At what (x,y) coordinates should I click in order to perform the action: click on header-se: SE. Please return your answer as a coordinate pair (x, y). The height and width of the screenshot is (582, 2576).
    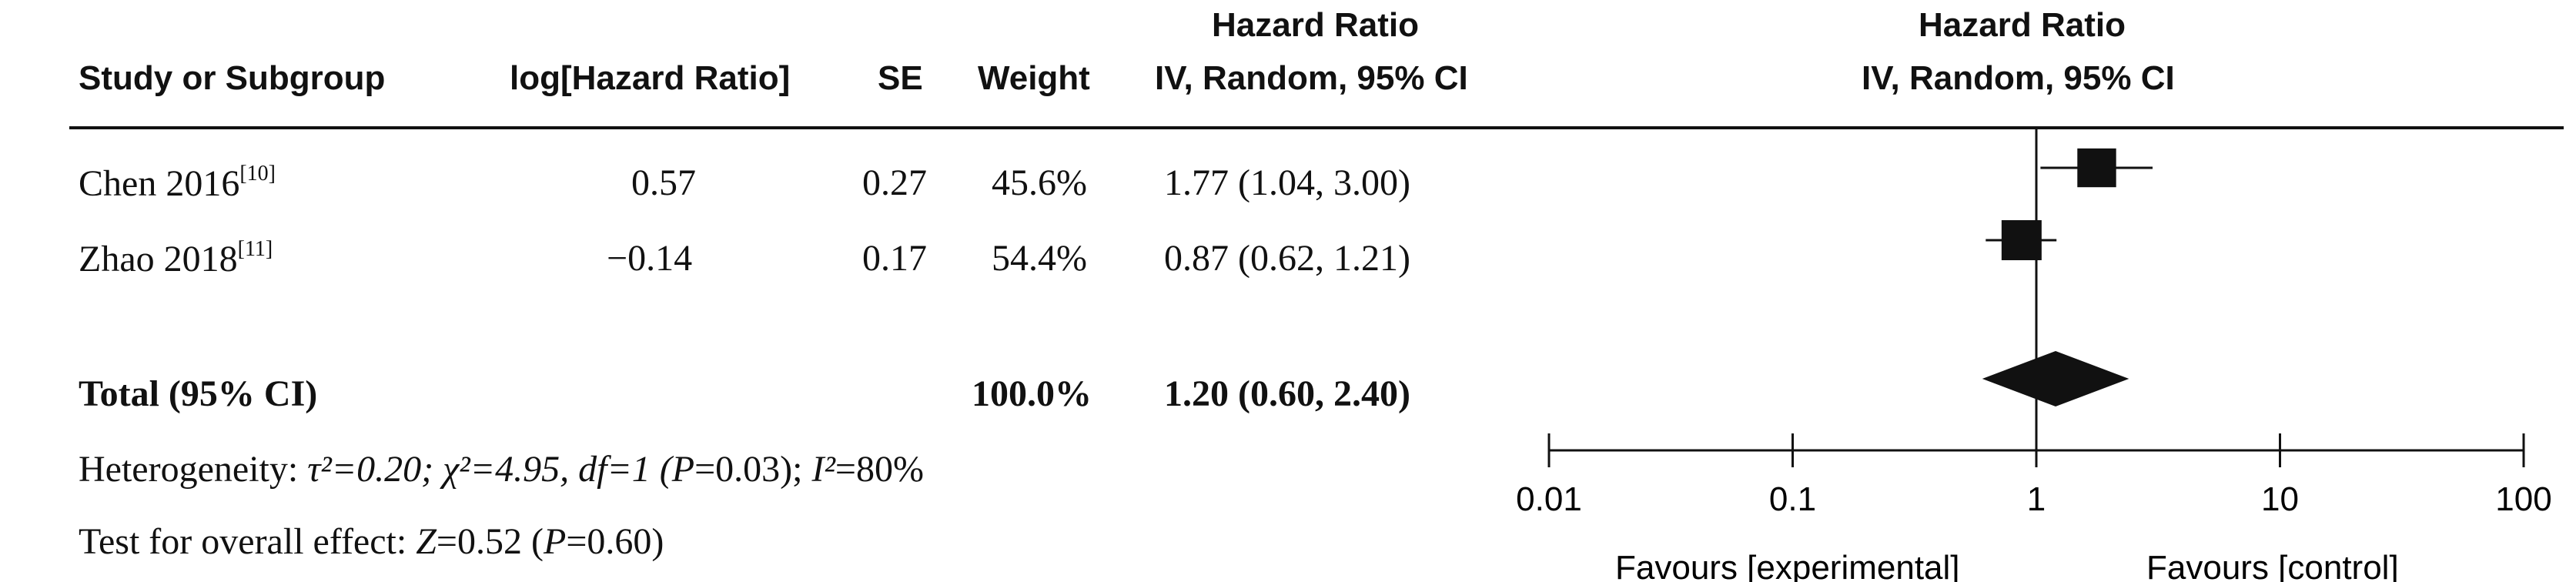
    Looking at the image, I should click on (901, 78).